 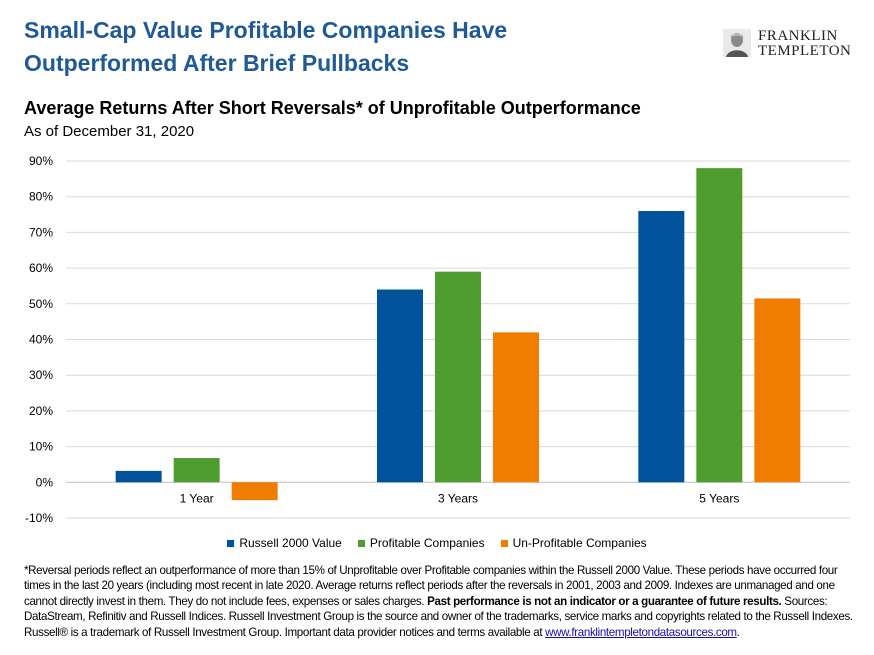 I want to click on headline-line-2: Outperformed After Brief Pullbacks, so click(x=217, y=63).